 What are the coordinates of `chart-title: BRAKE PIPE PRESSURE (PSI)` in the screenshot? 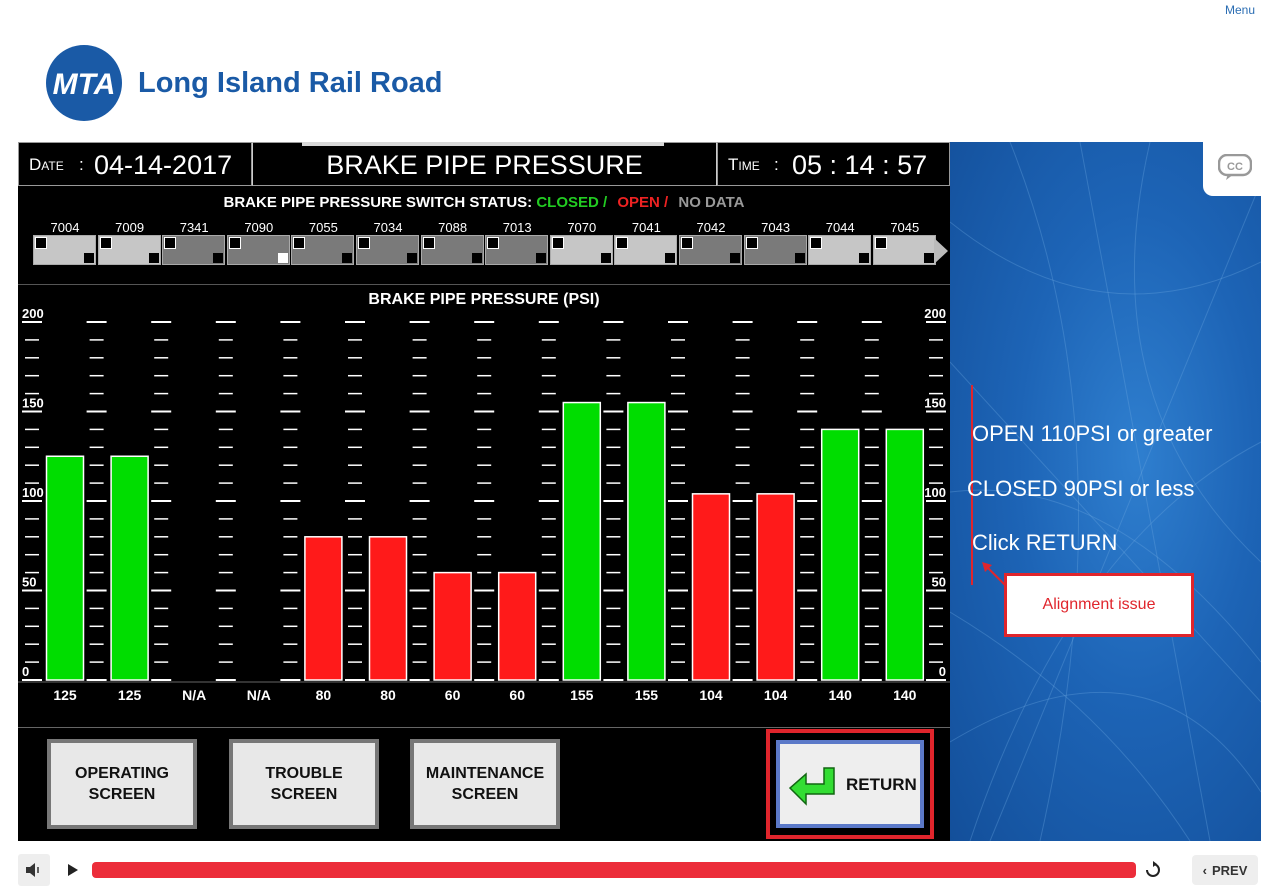 It's located at (484, 299).